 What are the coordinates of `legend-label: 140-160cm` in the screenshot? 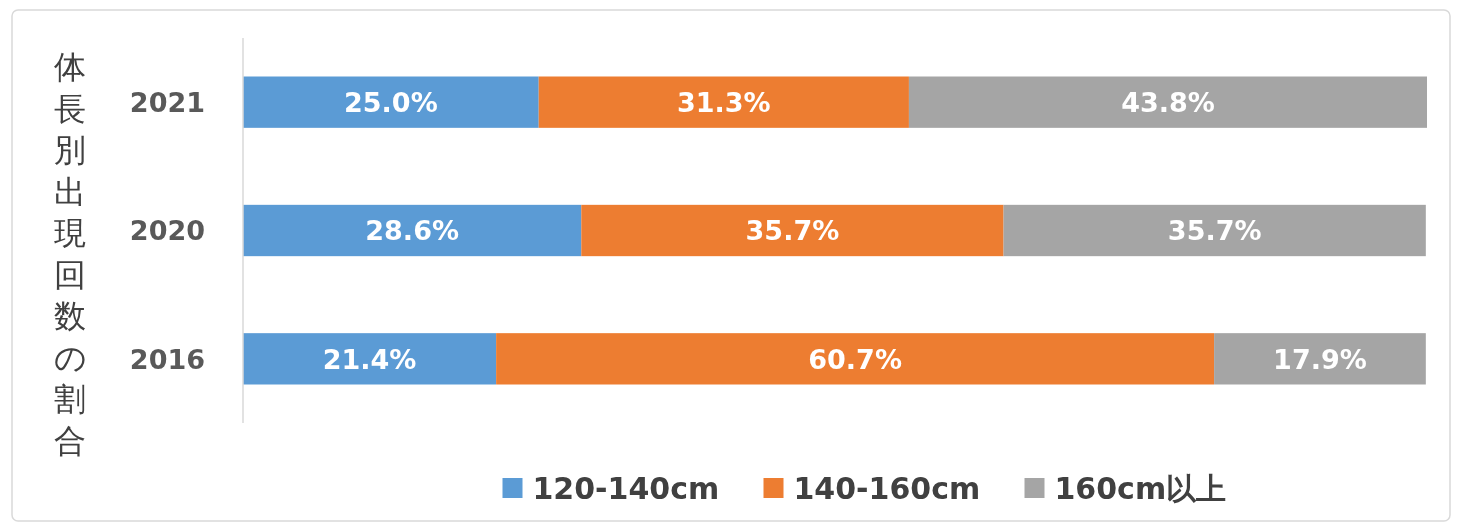 It's located at (887, 488).